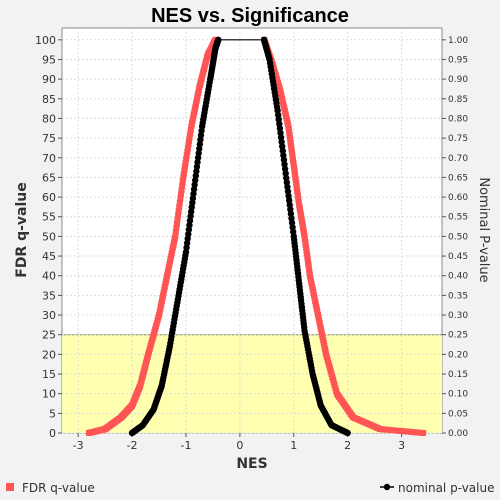  Describe the element at coordinates (458, 159) in the screenshot. I see `y-right-tick-label: 0.70` at that location.